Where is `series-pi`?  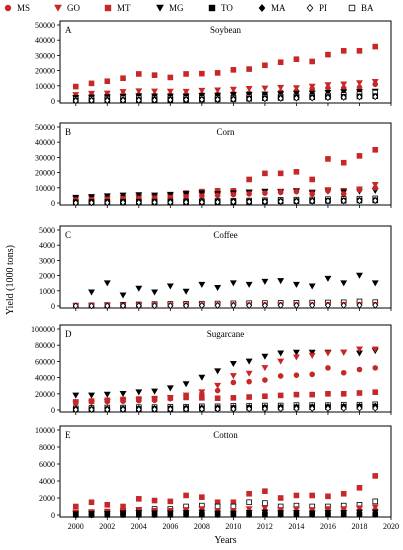 series-pi is located at coordinates (225, 202).